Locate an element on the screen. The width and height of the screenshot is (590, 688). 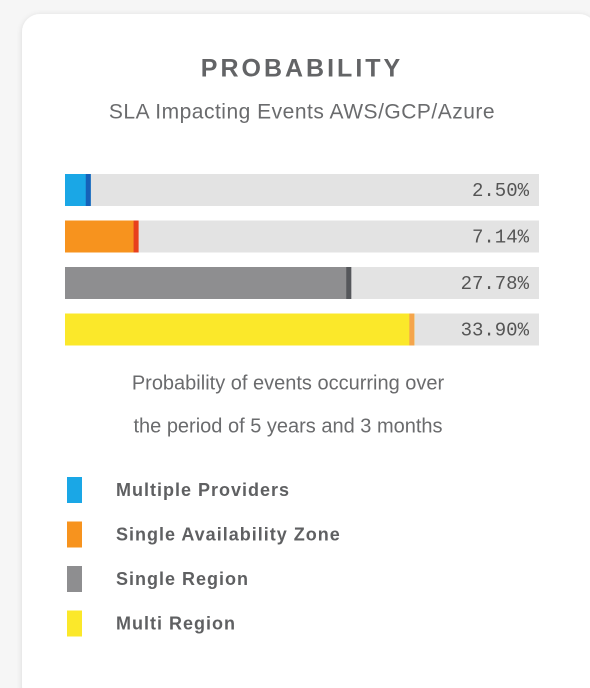
value-label: 27.78% is located at coordinates (495, 284).